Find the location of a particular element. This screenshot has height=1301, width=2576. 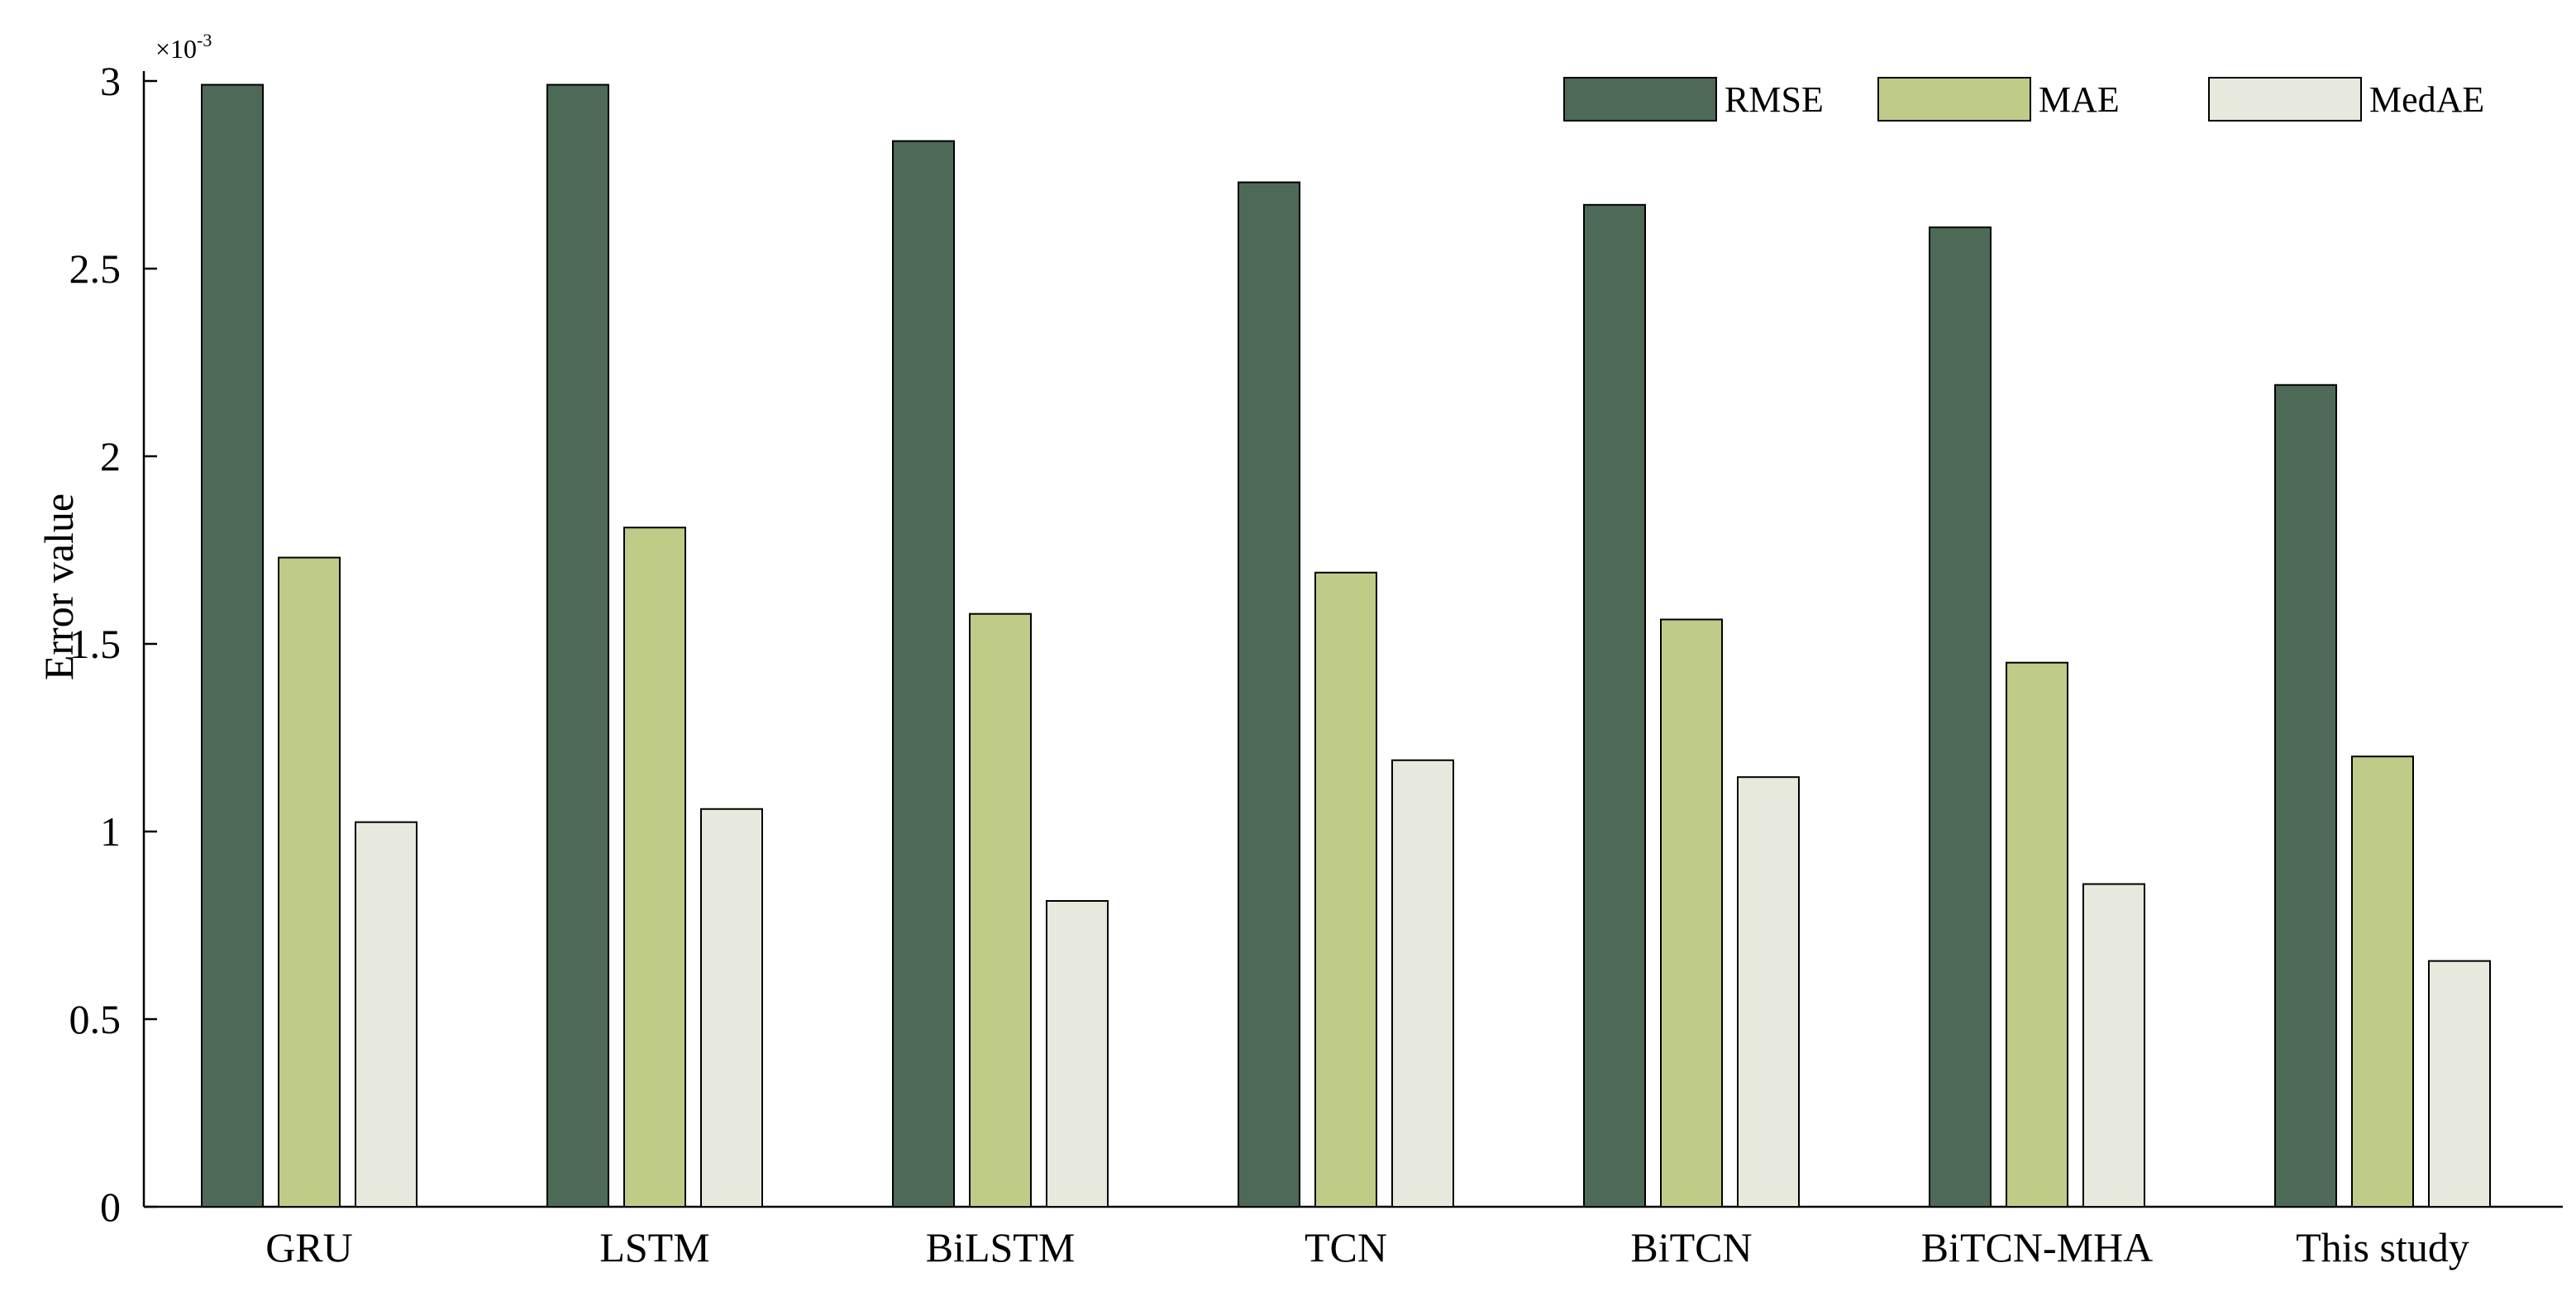

bar-mae-tcn is located at coordinates (1345, 889).